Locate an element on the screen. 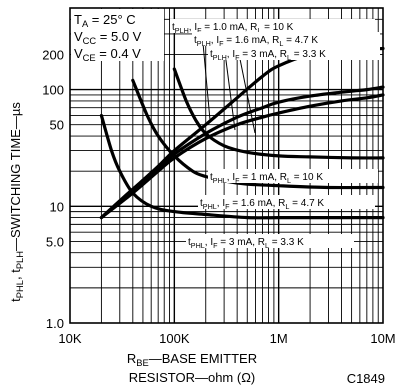  series-label: tPHL, IF = 1.6 mA, RL = 4.7 K is located at coordinates (262, 204).